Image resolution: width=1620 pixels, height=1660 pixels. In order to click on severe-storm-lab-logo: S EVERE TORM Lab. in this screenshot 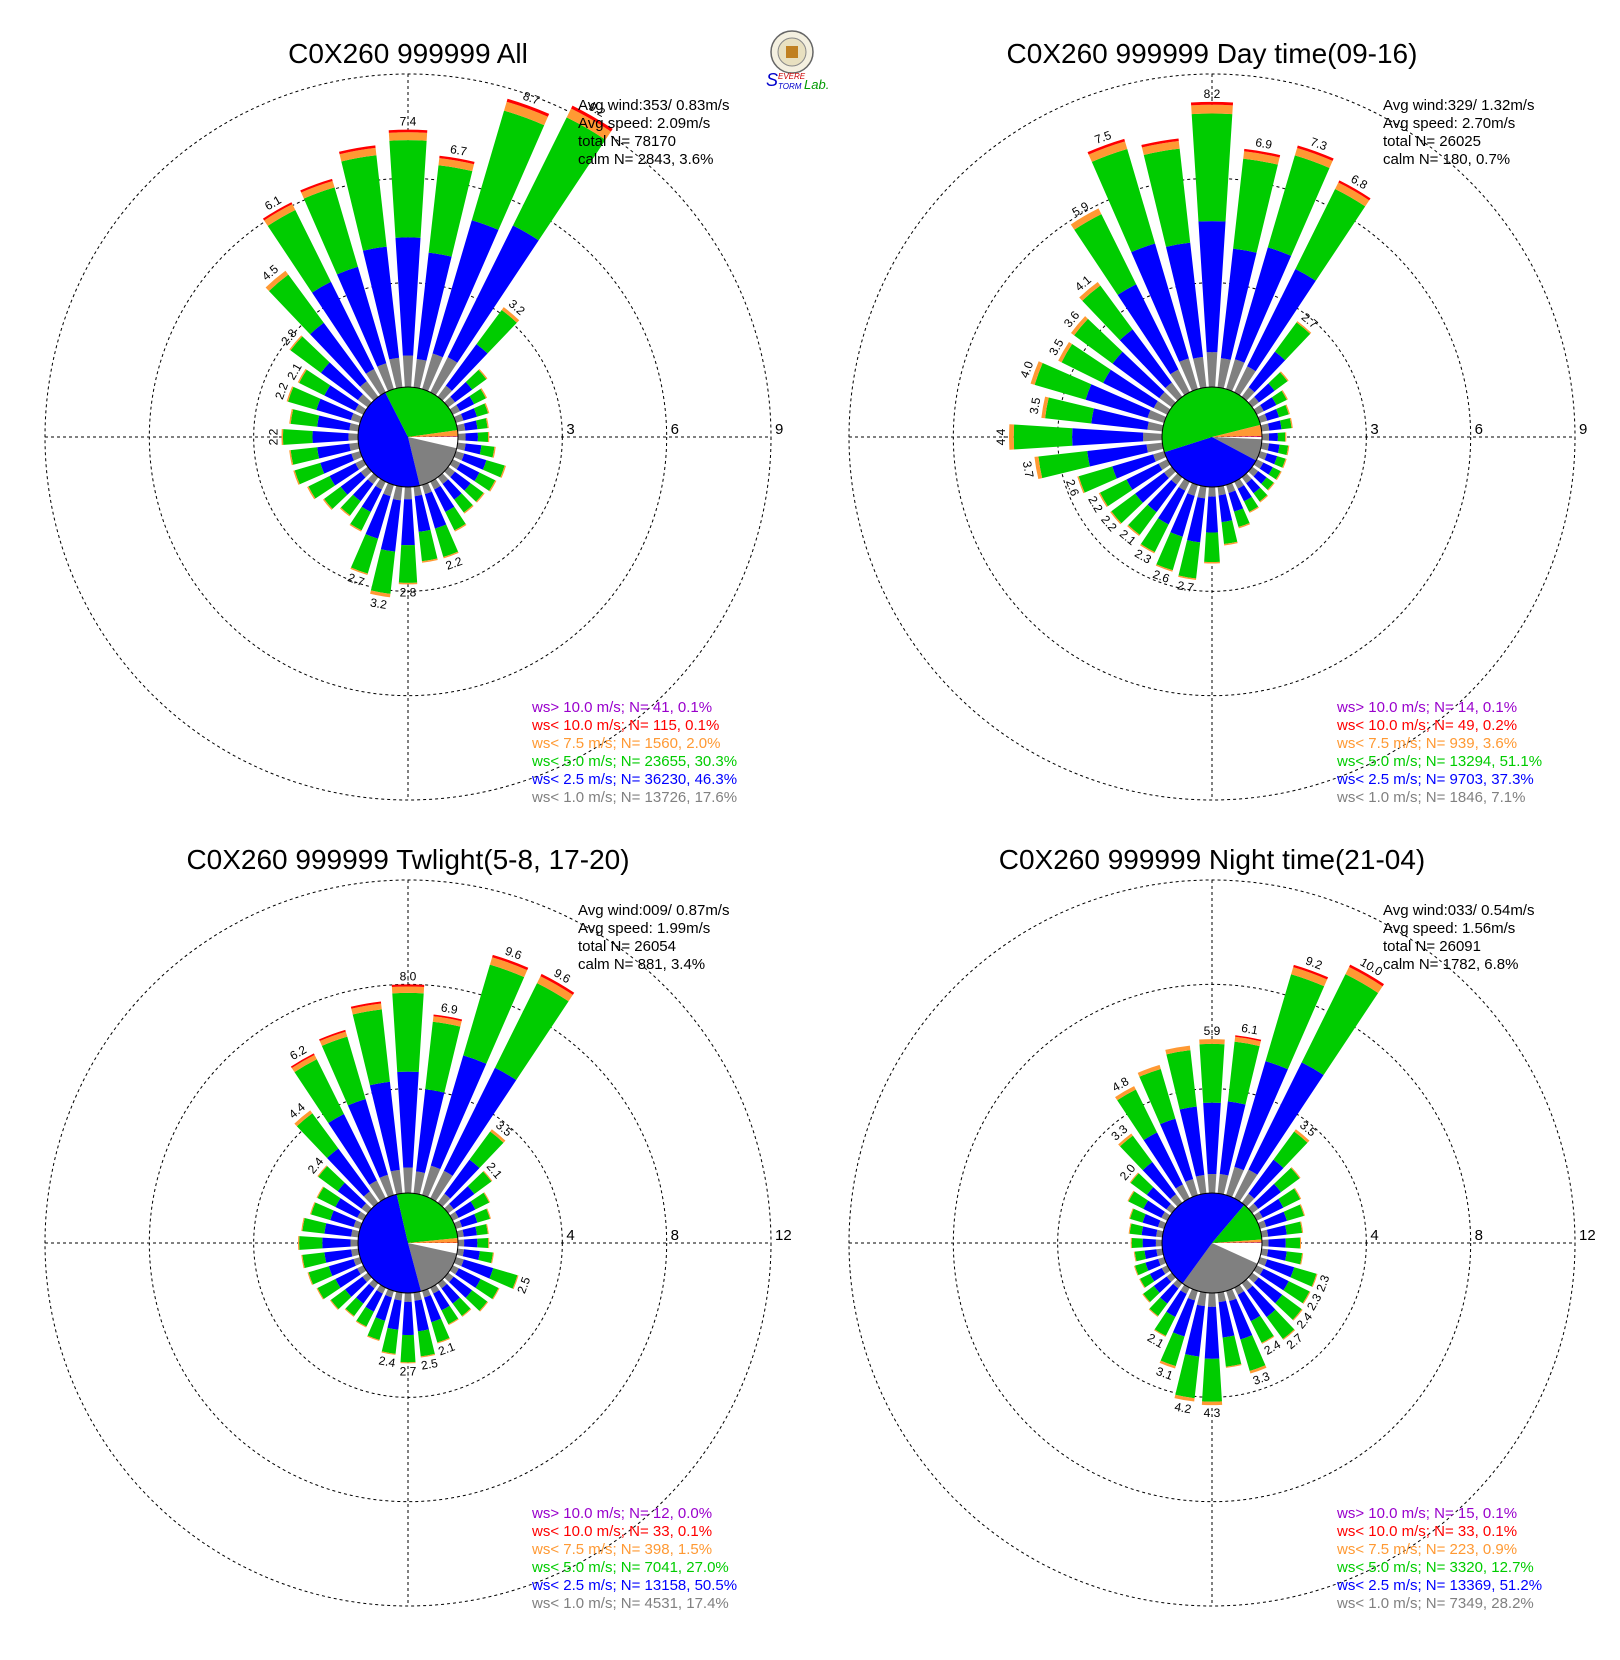, I will do `click(797, 61)`.